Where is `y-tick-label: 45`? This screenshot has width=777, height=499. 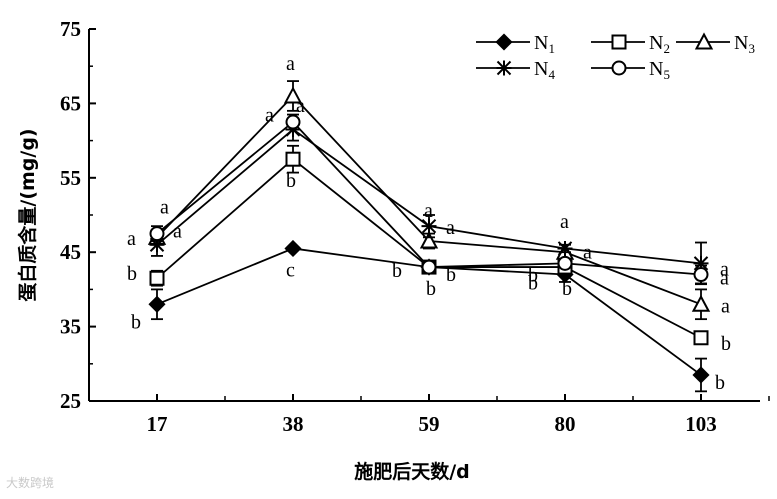
y-tick-label: 45 is located at coordinates (70, 252).